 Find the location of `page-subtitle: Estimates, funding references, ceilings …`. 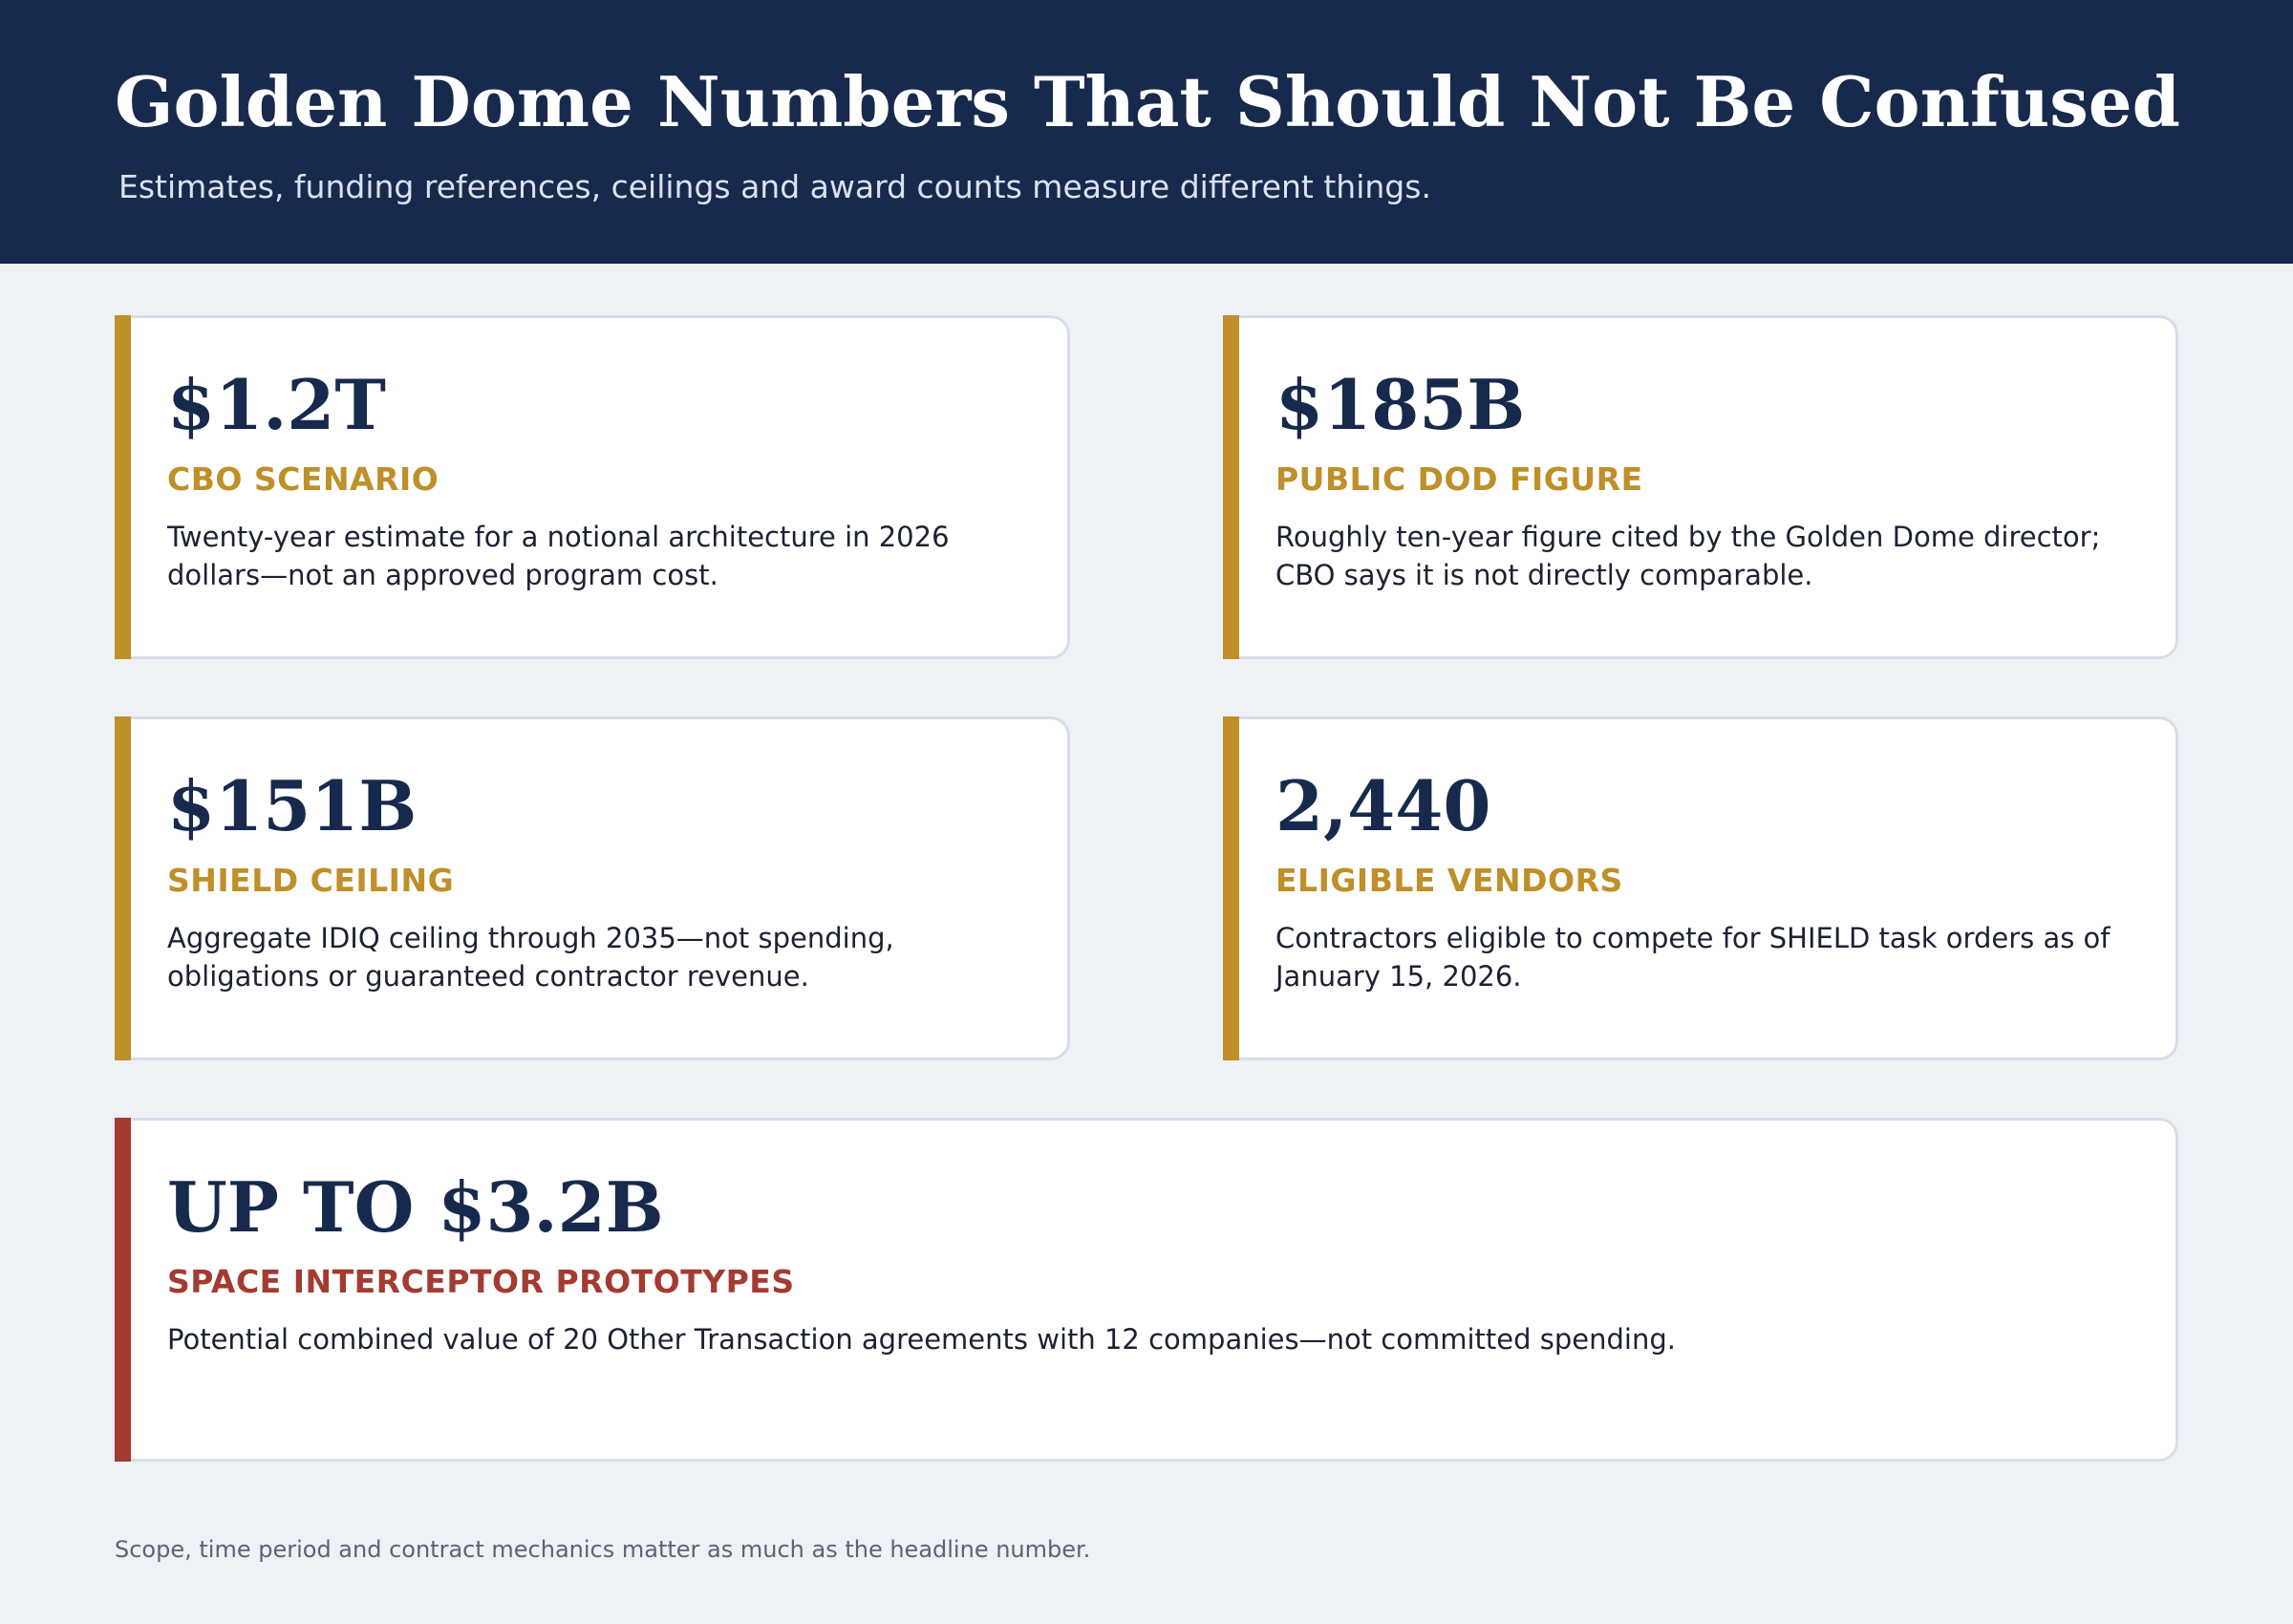

page-subtitle: Estimates, funding references, ceilings … is located at coordinates (774, 187).